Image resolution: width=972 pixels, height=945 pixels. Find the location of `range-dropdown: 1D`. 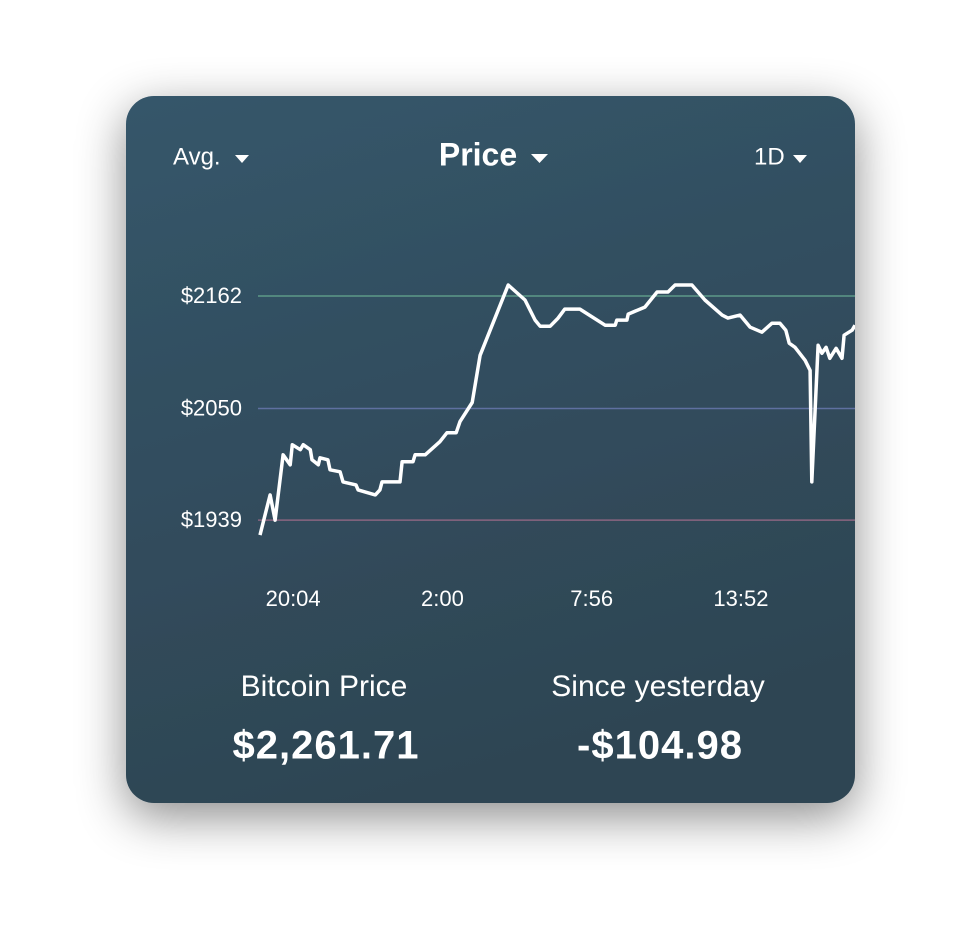

range-dropdown: 1D is located at coordinates (769, 156).